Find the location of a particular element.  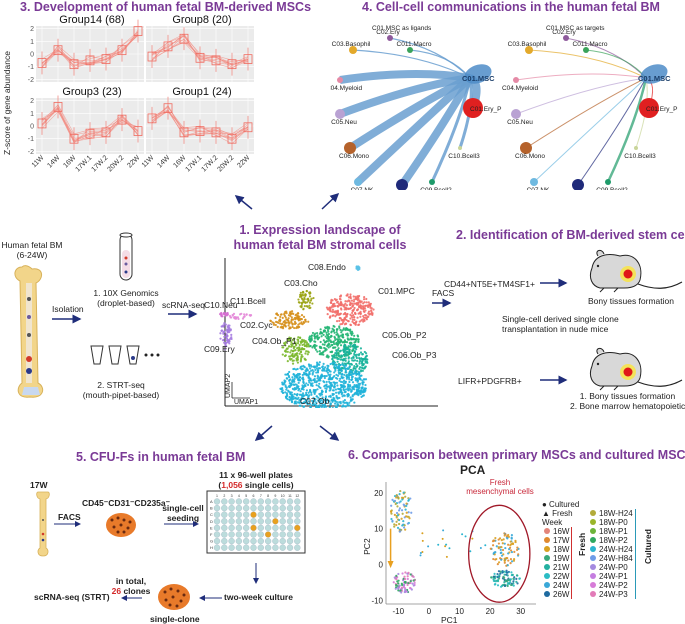

cluster-label: C09.Ery is located at coordinates (219, 349).